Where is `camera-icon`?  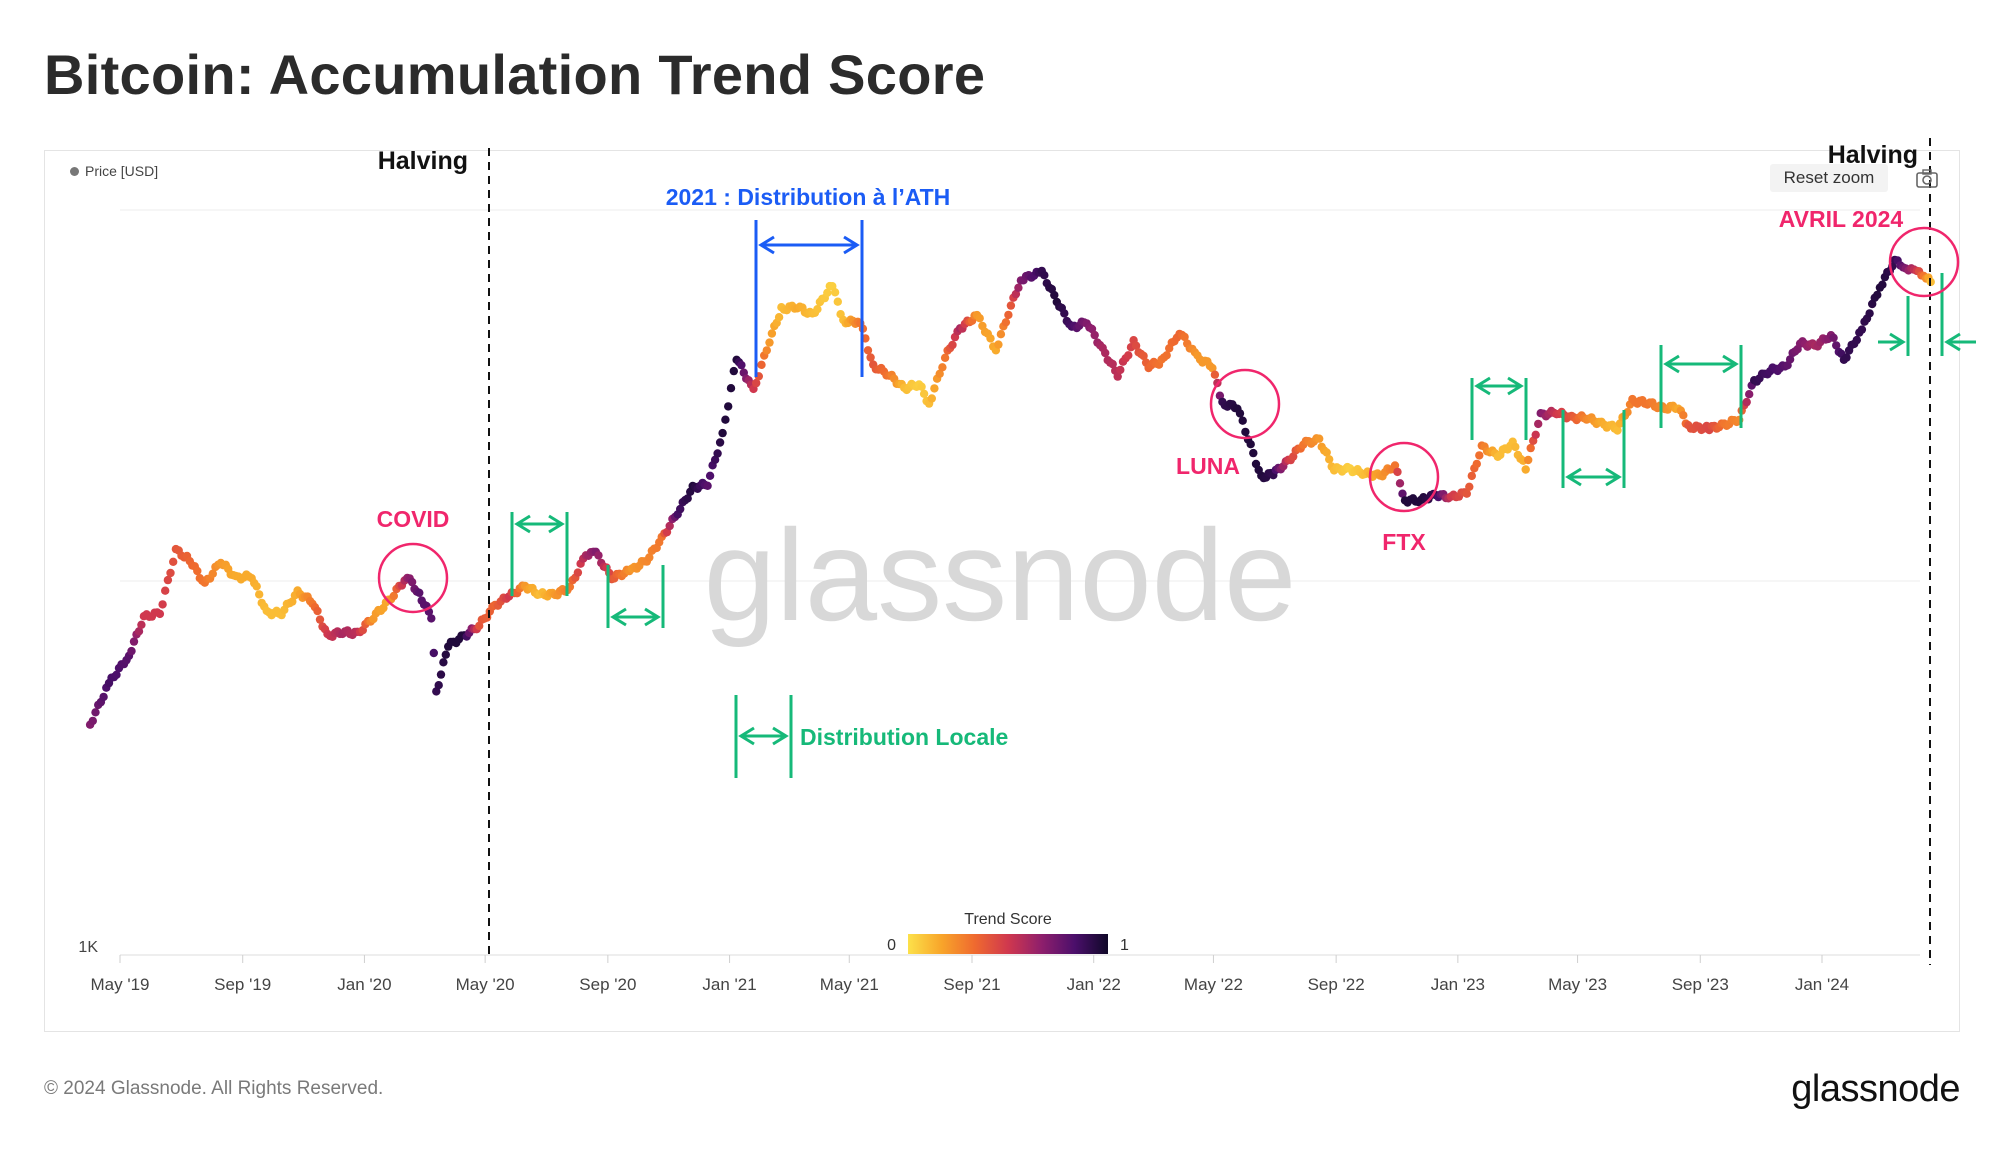 camera-icon is located at coordinates (1927, 179).